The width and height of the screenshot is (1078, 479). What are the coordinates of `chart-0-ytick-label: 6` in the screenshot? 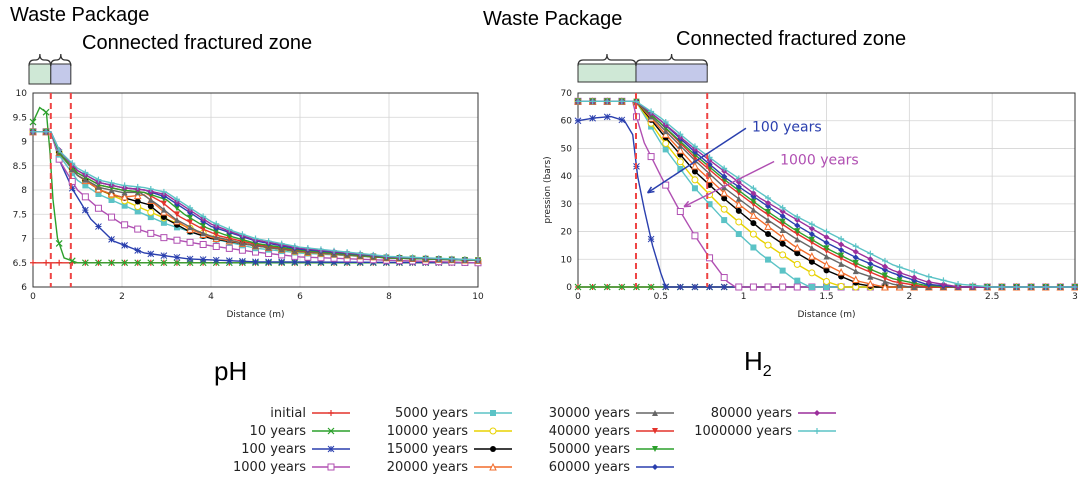 It's located at (24, 288).